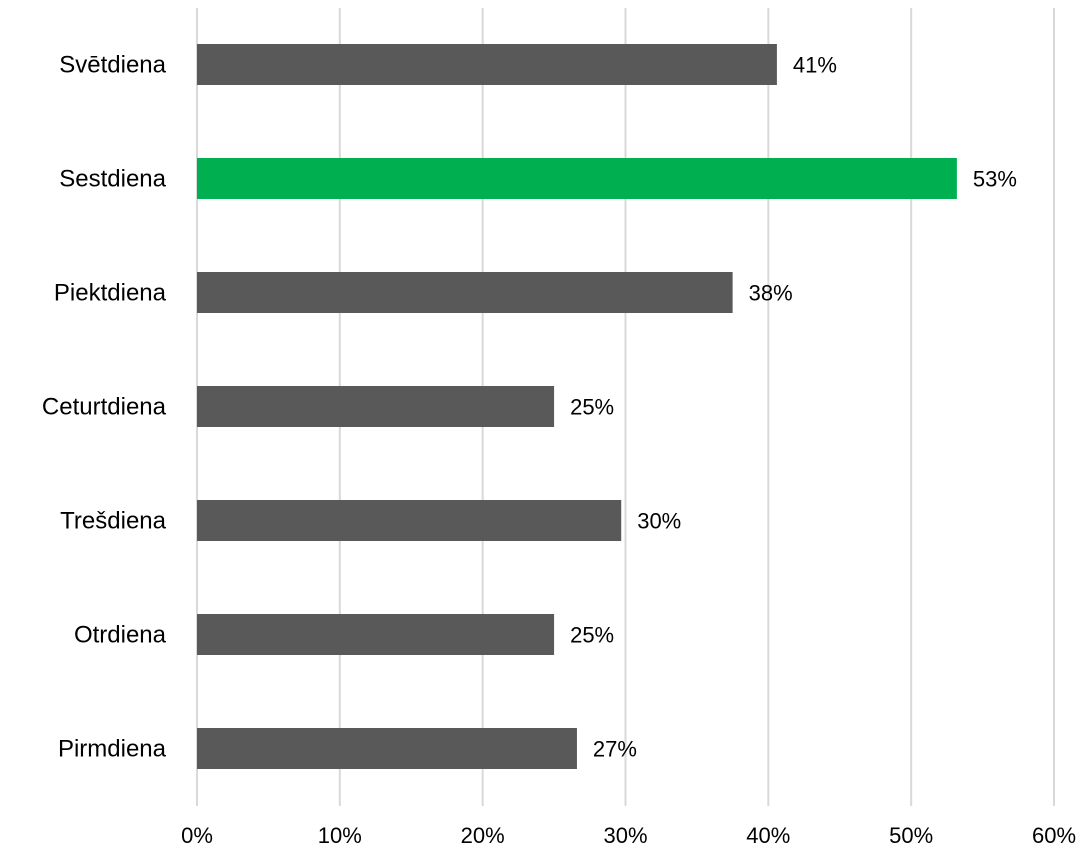  I want to click on category-label: Piektdiena, so click(110, 293).